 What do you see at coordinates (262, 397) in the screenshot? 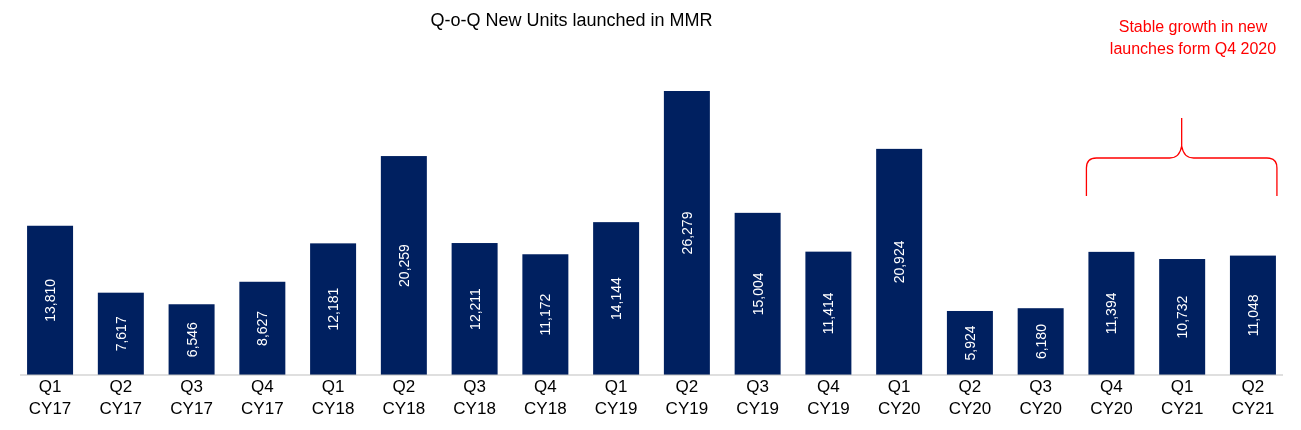
I see `x-tick-label: Q4 CY17` at bounding box center [262, 397].